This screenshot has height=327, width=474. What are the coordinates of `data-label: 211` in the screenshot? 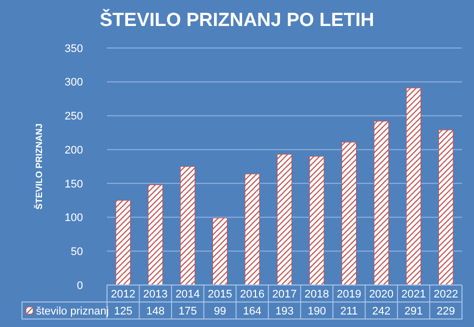 It's located at (349, 311).